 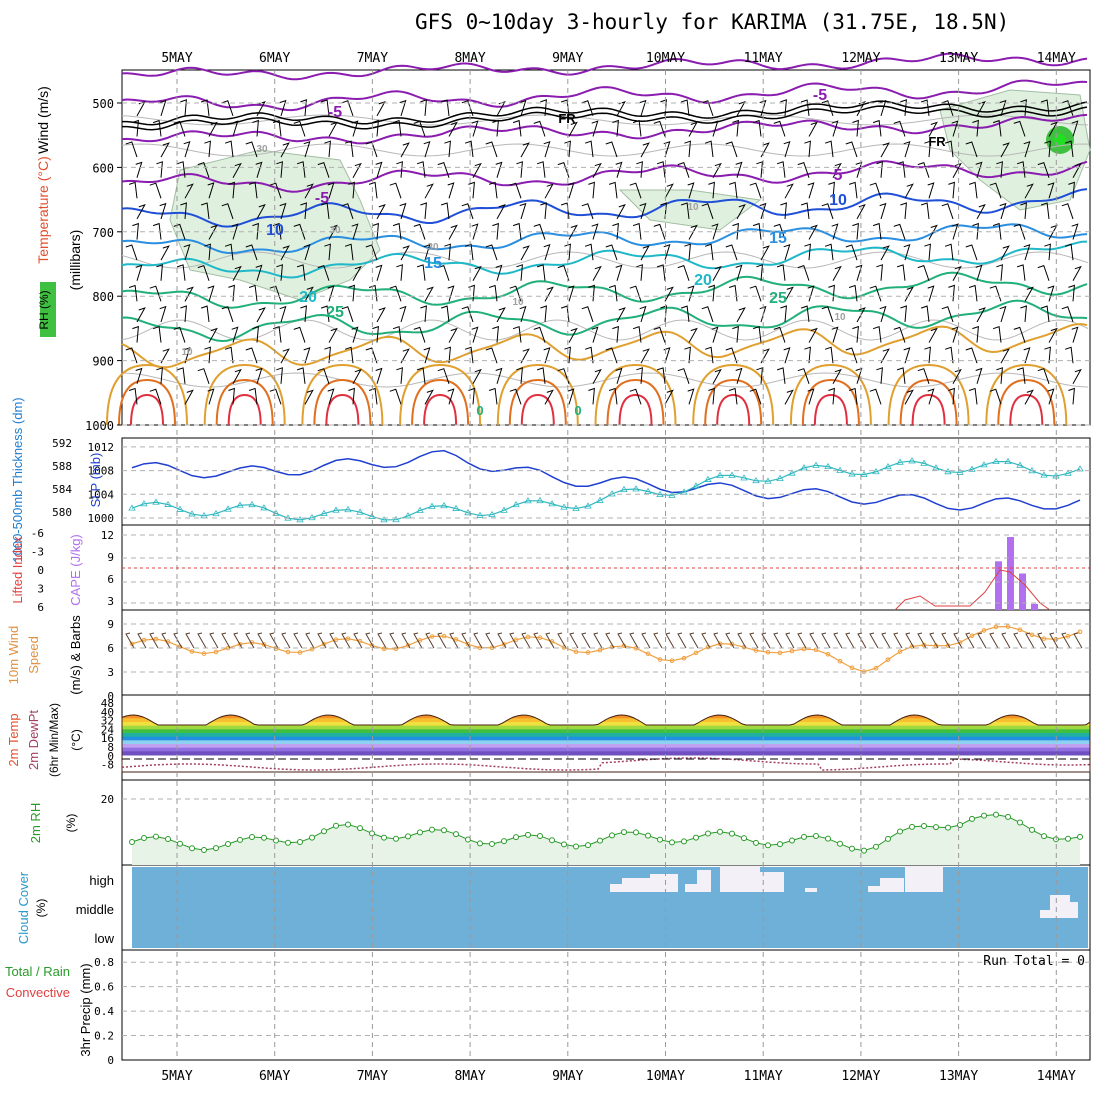 I want to click on cape-tick-label: 6, so click(x=110, y=579).